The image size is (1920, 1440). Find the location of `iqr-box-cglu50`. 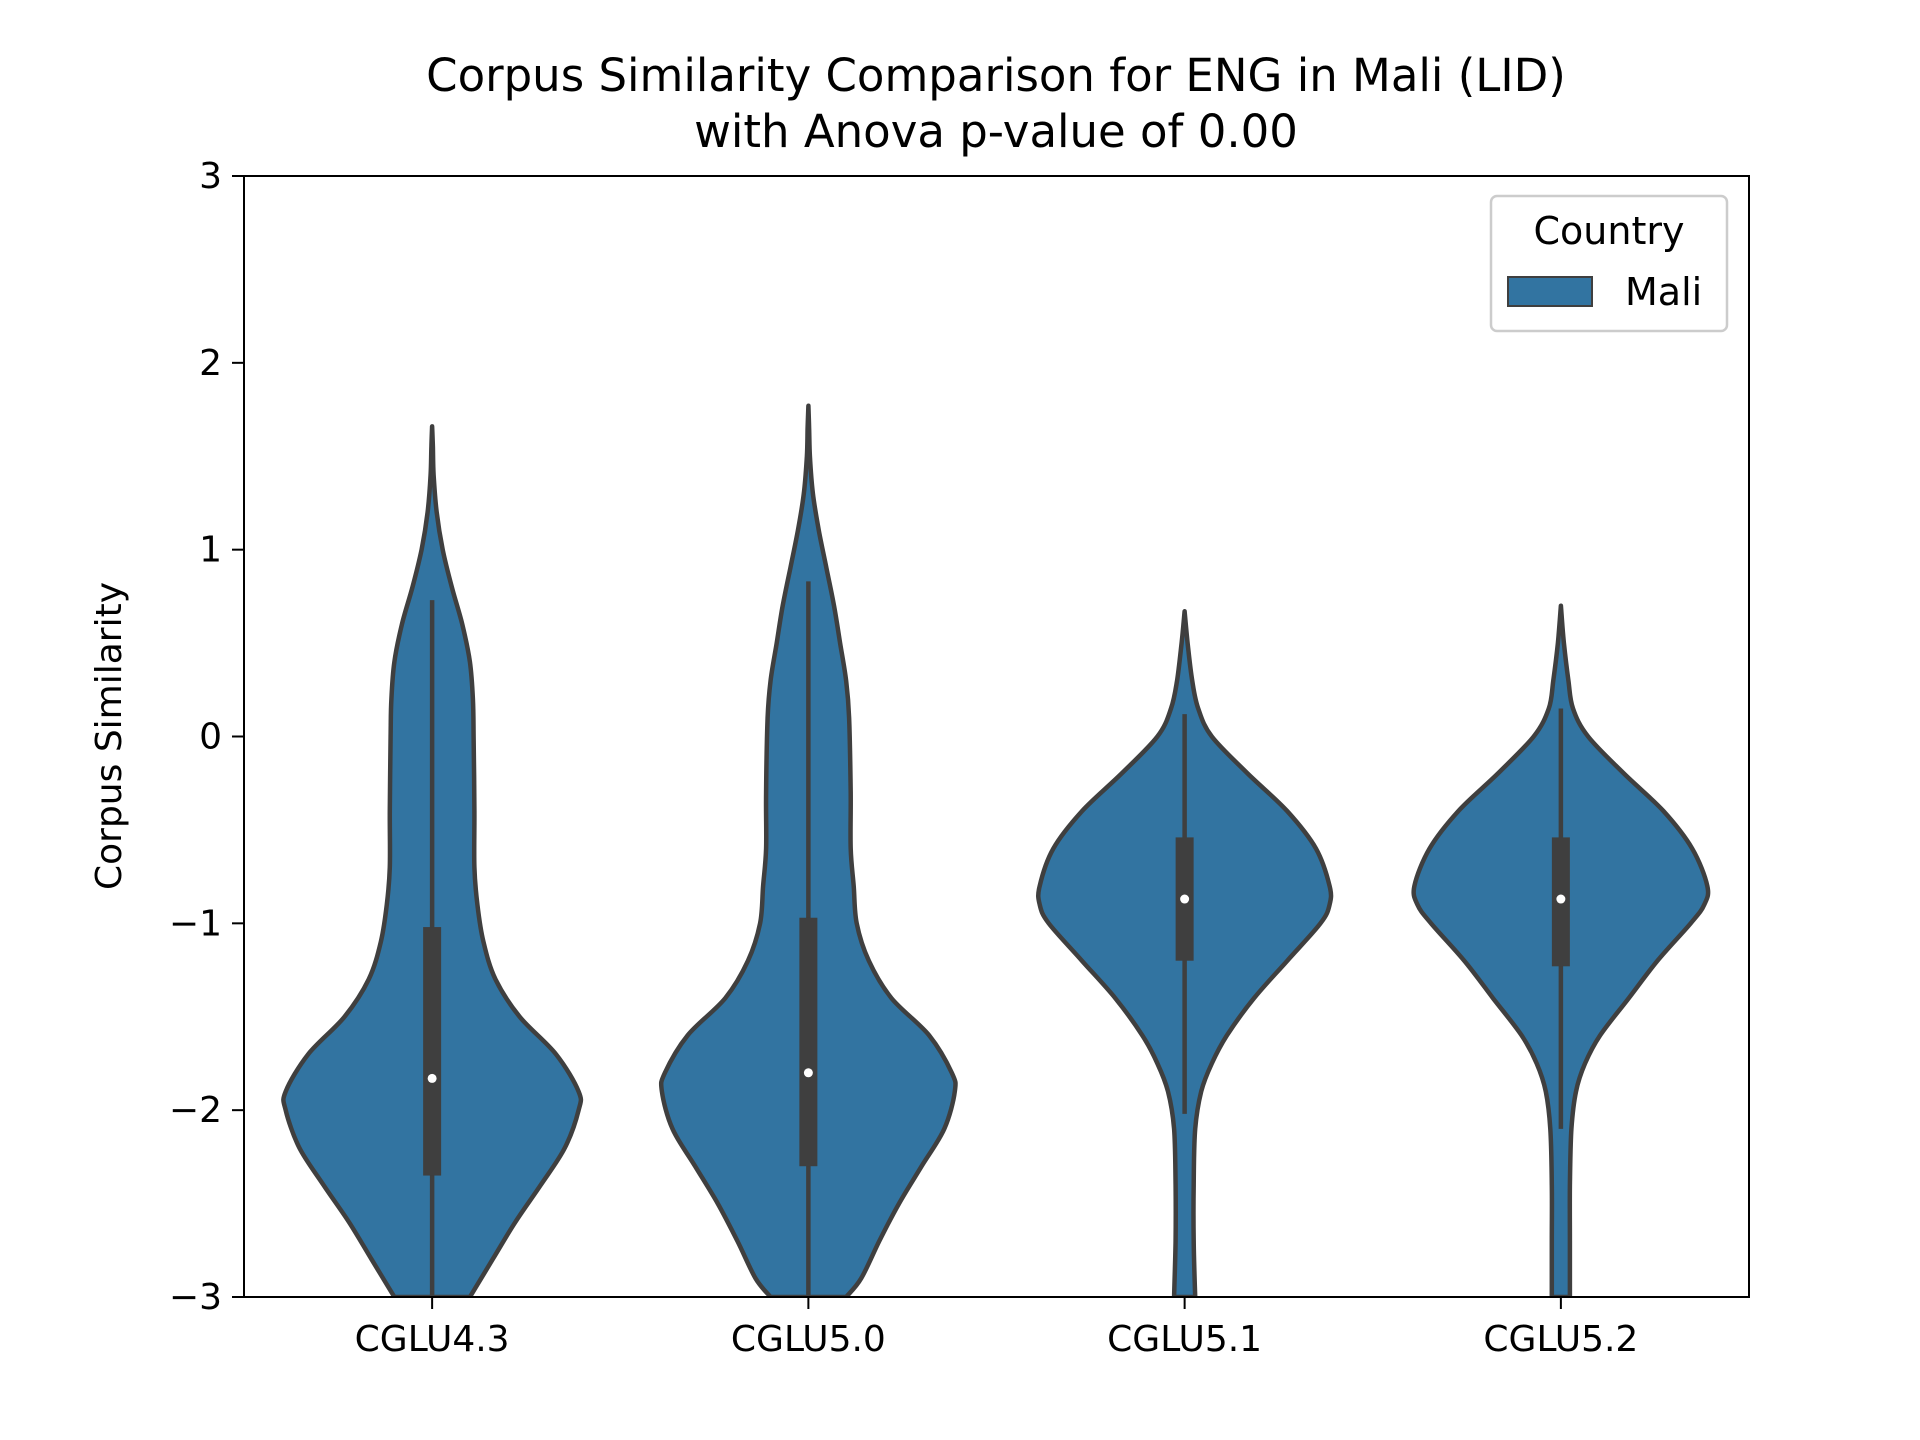

iqr-box-cglu50 is located at coordinates (808, 1042).